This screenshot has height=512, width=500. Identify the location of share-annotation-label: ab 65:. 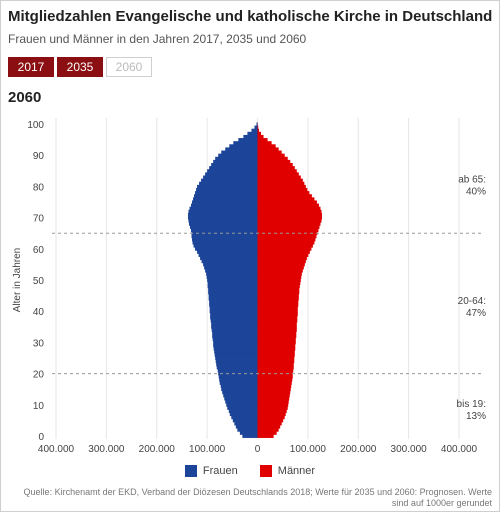
(472, 179).